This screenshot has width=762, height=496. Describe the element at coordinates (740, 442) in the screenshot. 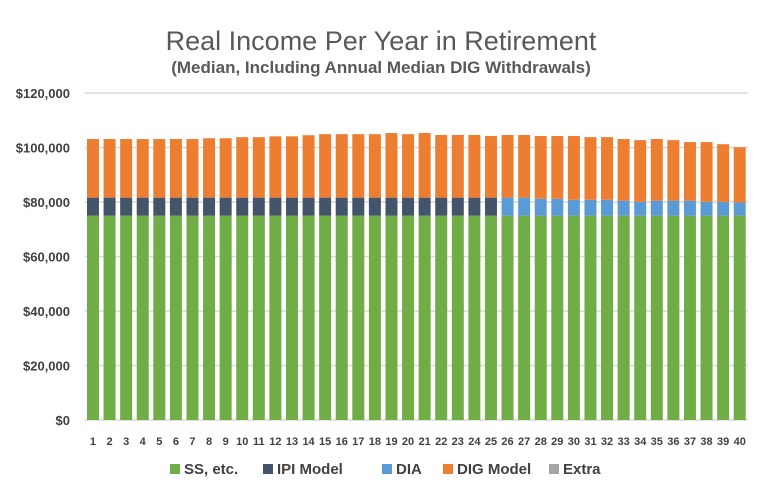

I see `x-tick-label: 40` at that location.